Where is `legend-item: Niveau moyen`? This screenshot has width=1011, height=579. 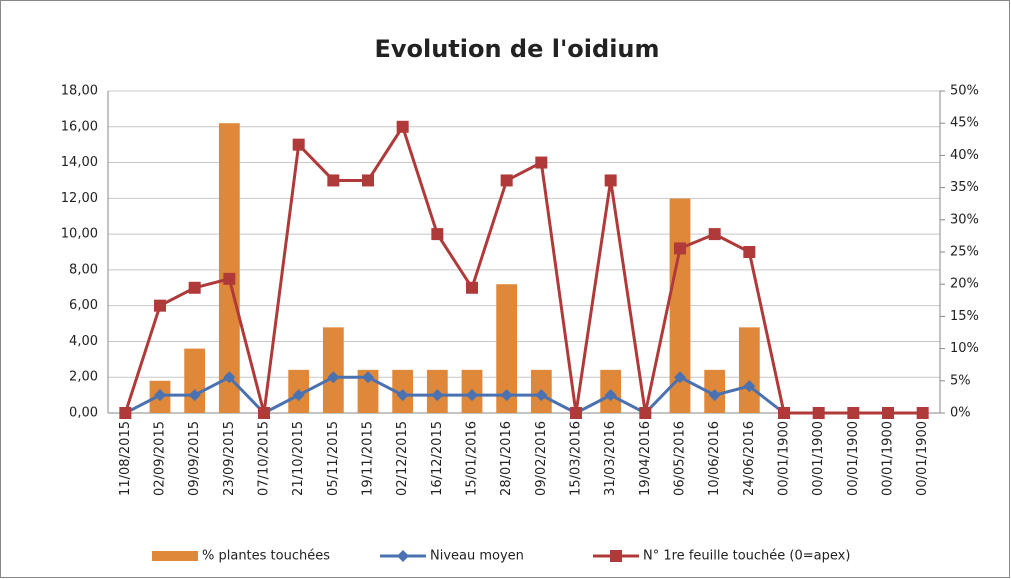
legend-item: Niveau moyen is located at coordinates (452, 556).